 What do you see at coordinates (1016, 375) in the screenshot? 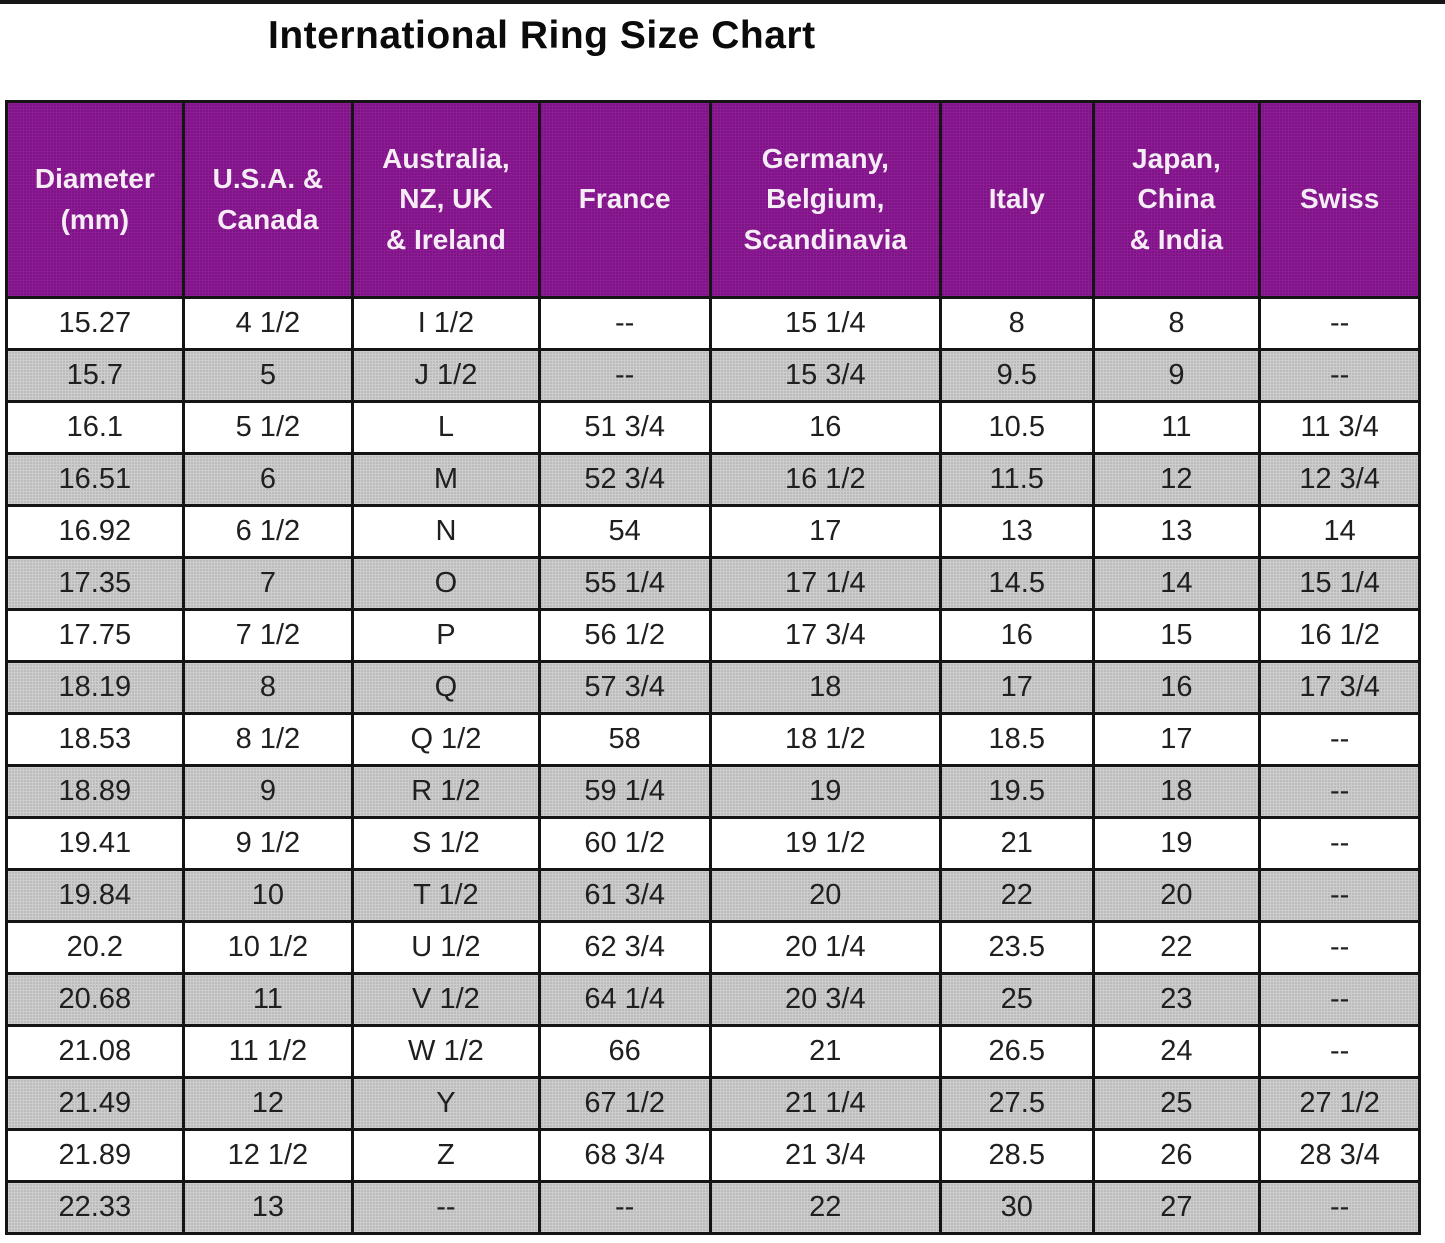
I see `cell-italy: 9.5` at bounding box center [1016, 375].